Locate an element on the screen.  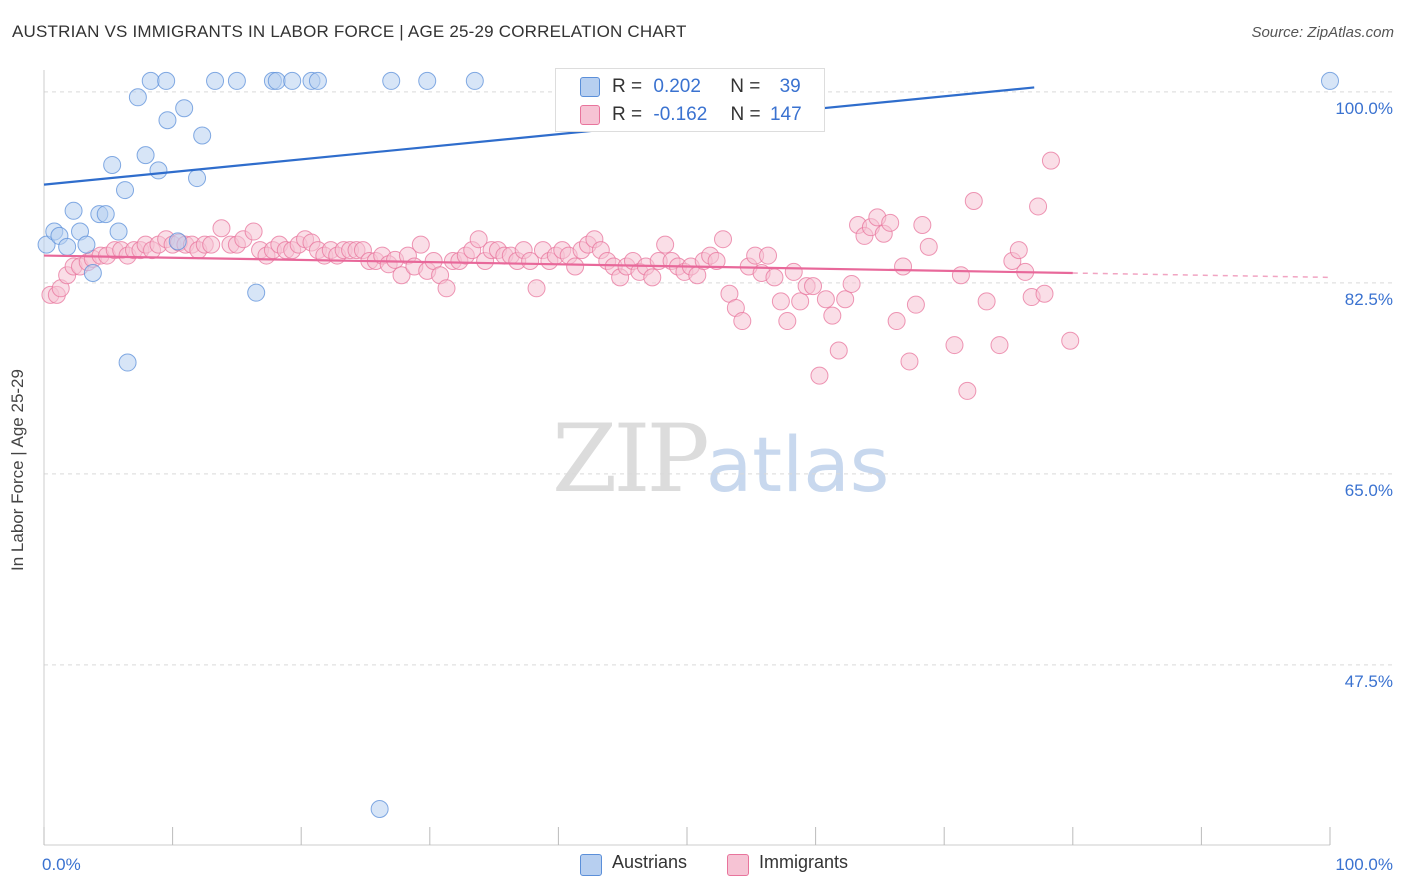
legend-n-value: 39 is located at coordinates (790, 86).